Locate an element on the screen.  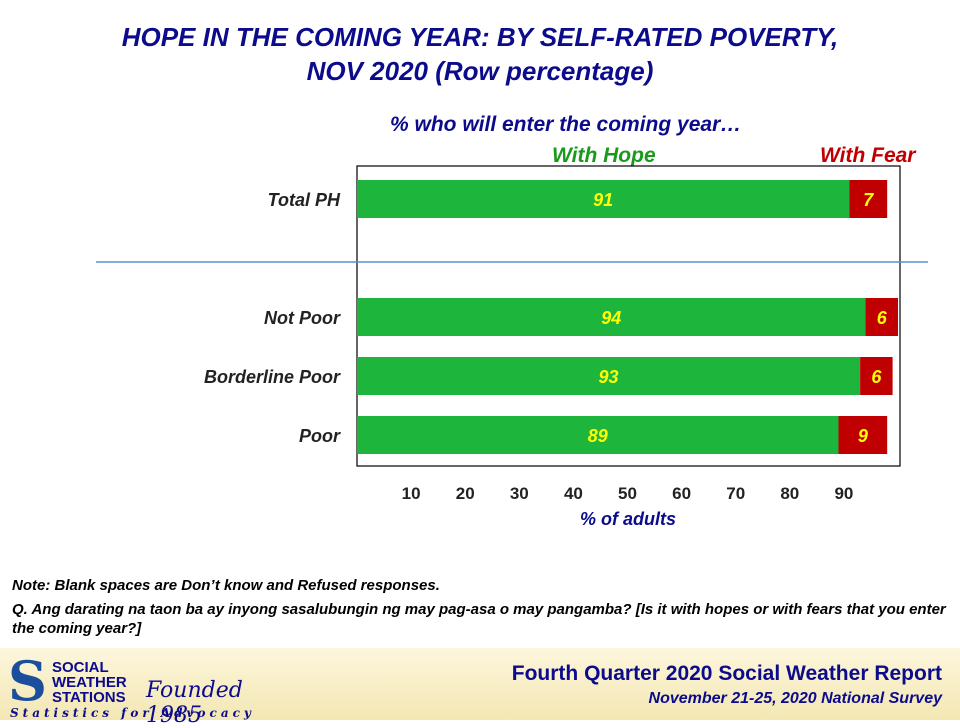
logo-name: SOCIAL WEATHER STATIONS is located at coordinates (89, 682).